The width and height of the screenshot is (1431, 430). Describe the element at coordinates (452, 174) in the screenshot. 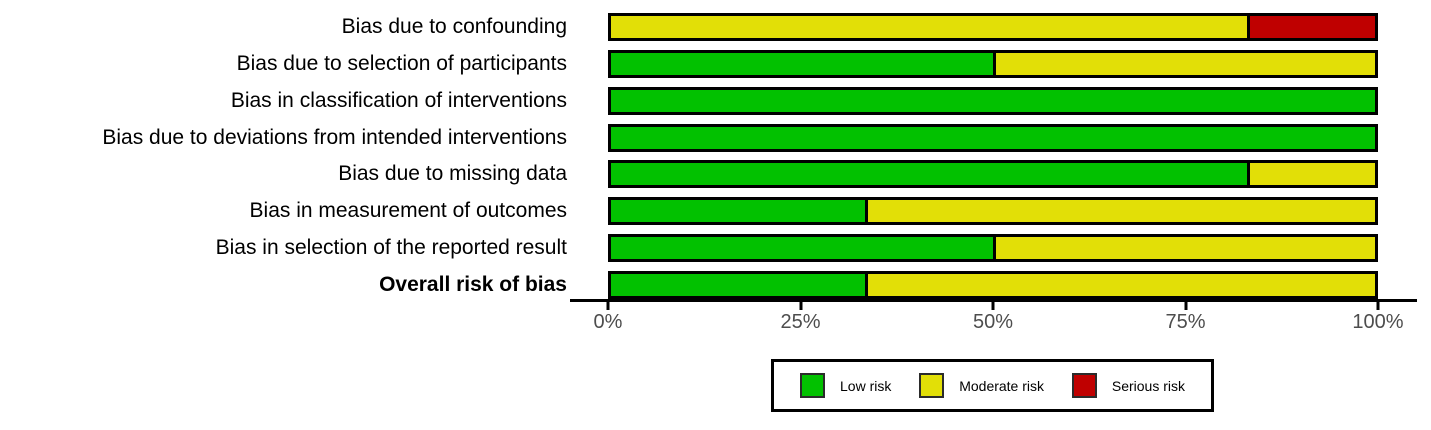

I see `category-label: Bias due to missing data` at that location.